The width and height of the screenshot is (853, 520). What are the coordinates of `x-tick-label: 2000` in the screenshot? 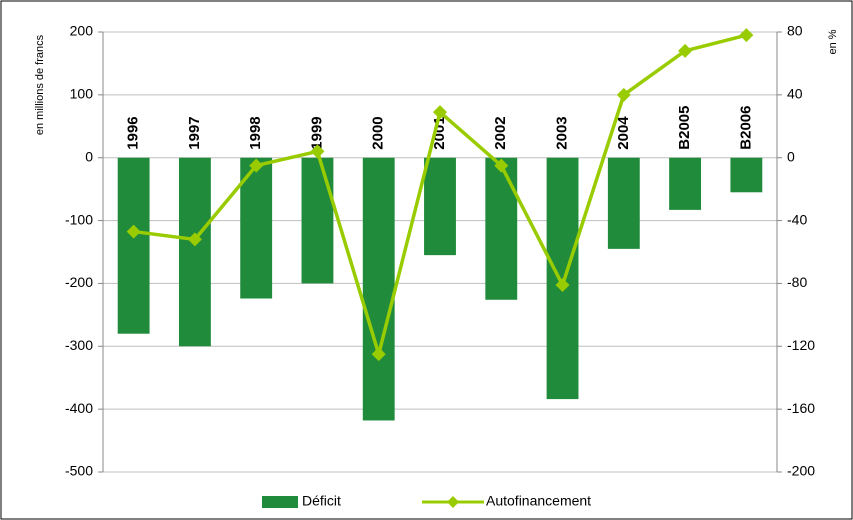 It's located at (378, 132).